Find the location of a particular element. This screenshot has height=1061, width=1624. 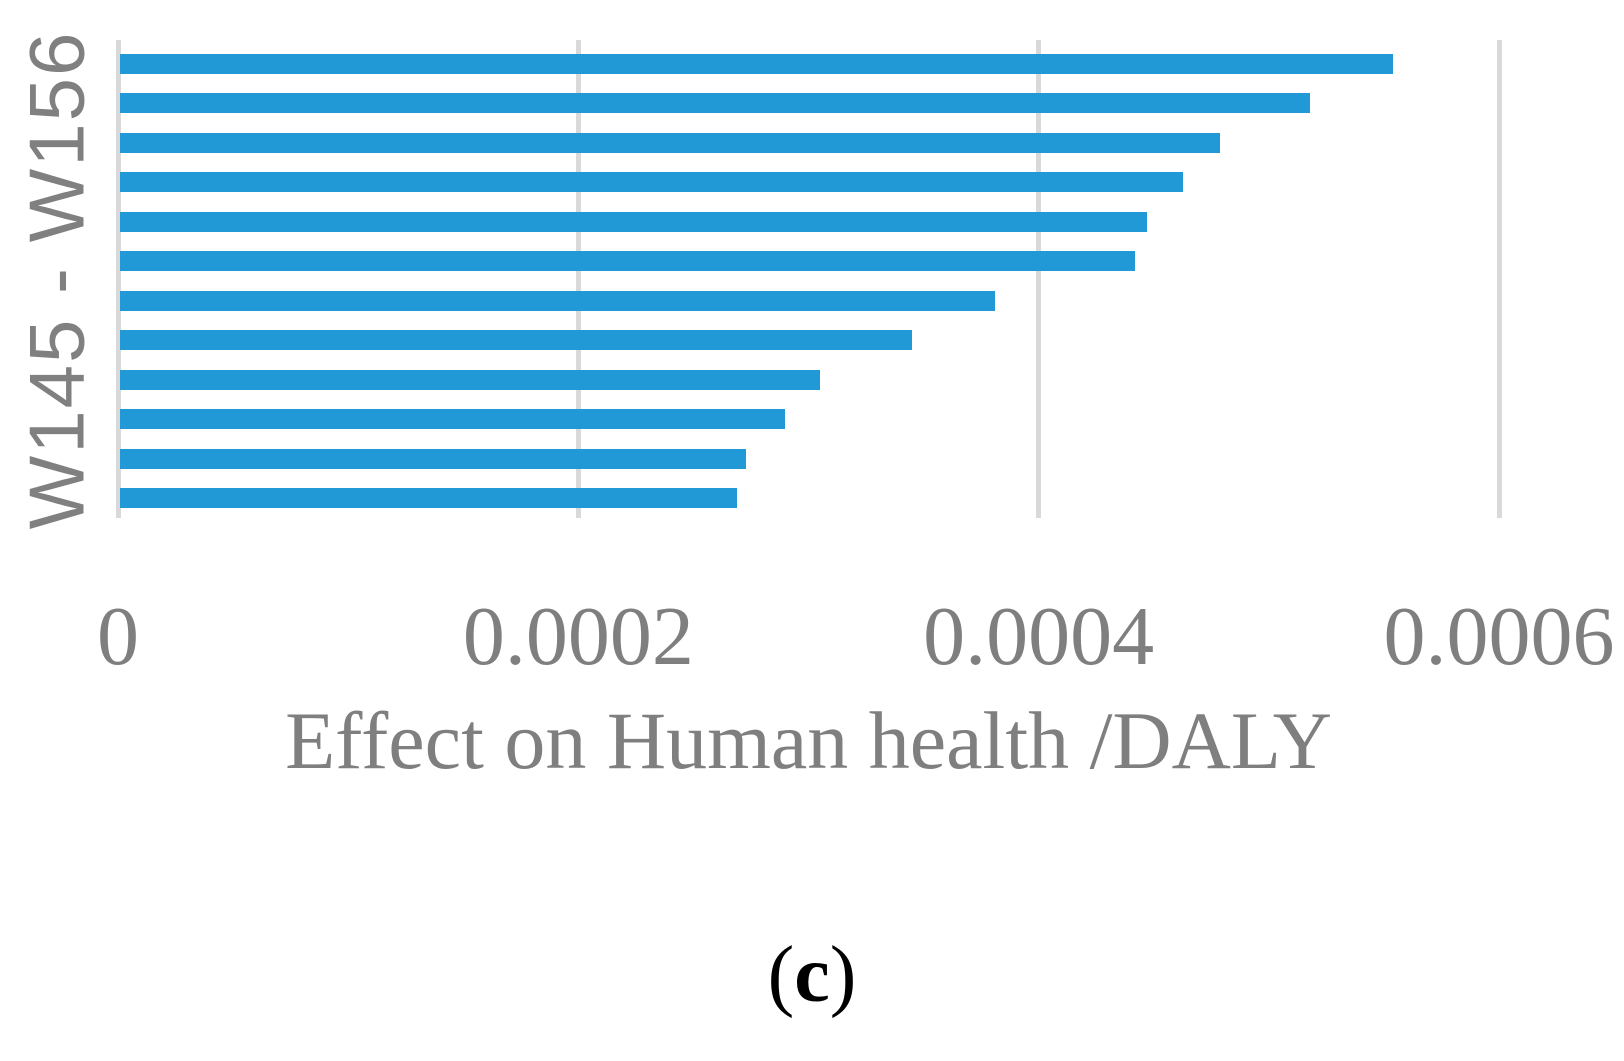

x-tick-label: 0.0006 is located at coordinates (1499, 636).